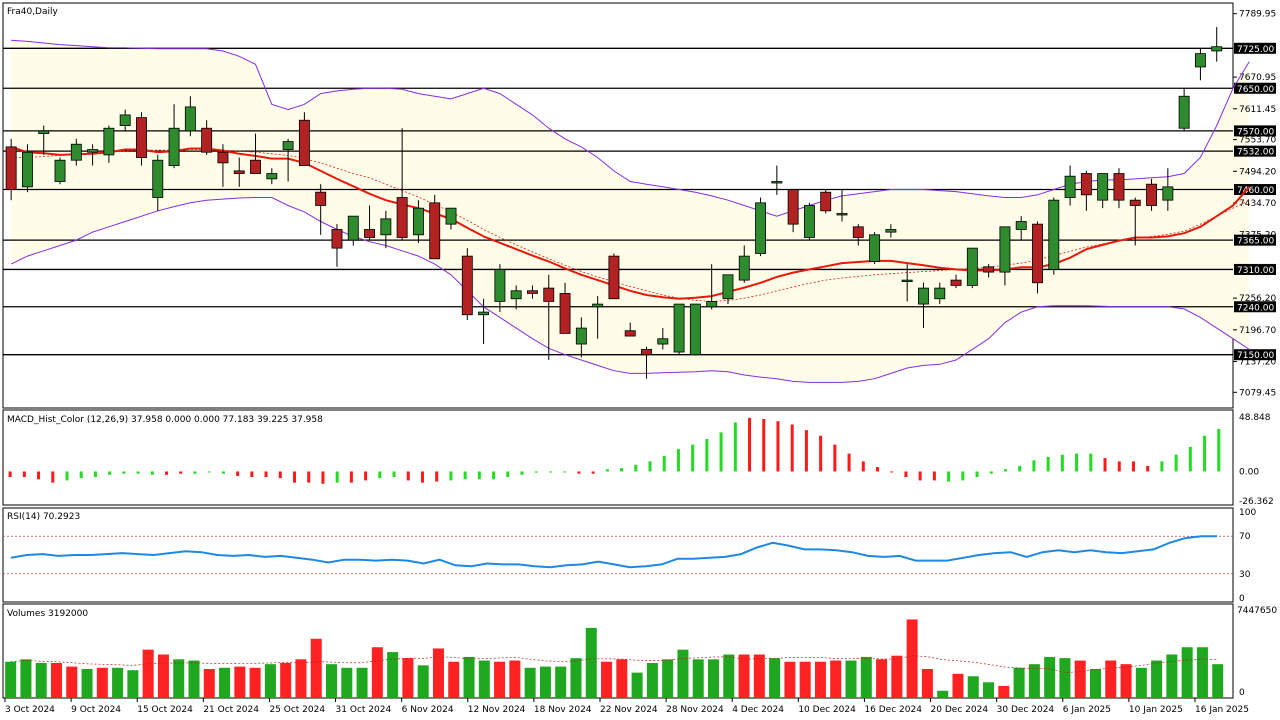 The image size is (1280, 720). What do you see at coordinates (231, 710) in the screenshot?
I see `x-tick-label: 21 Oct 2024` at bounding box center [231, 710].